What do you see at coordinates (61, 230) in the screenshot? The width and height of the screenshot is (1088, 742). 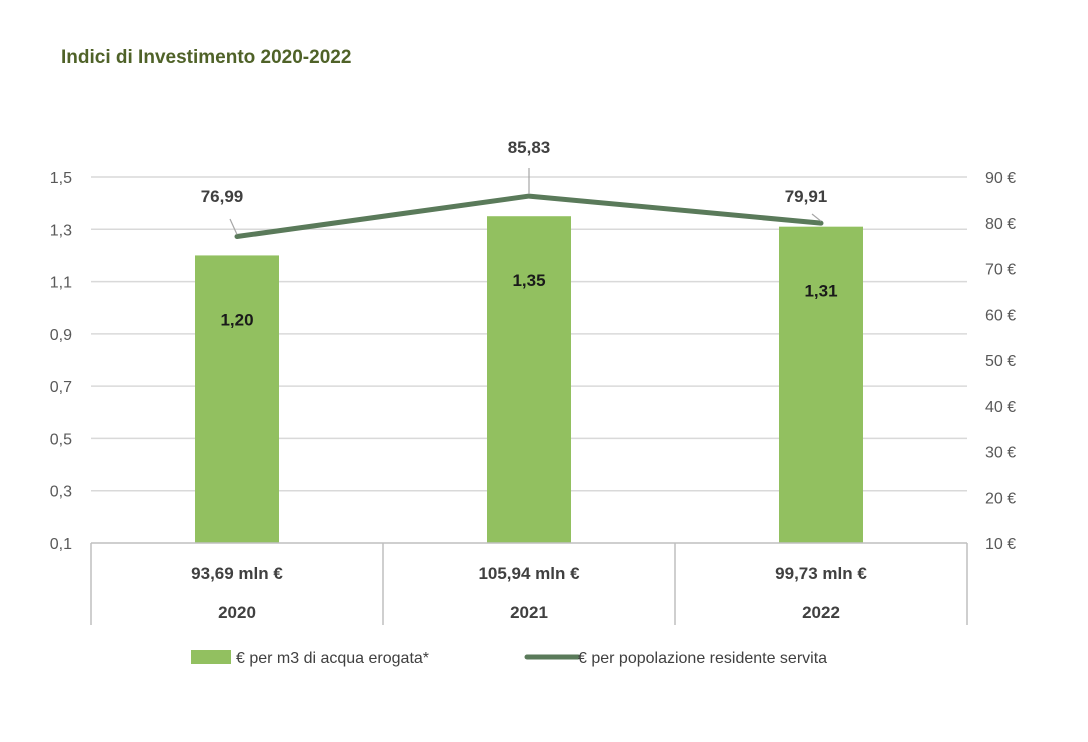 I see `left-axis-tick-label: 1,3` at bounding box center [61, 230].